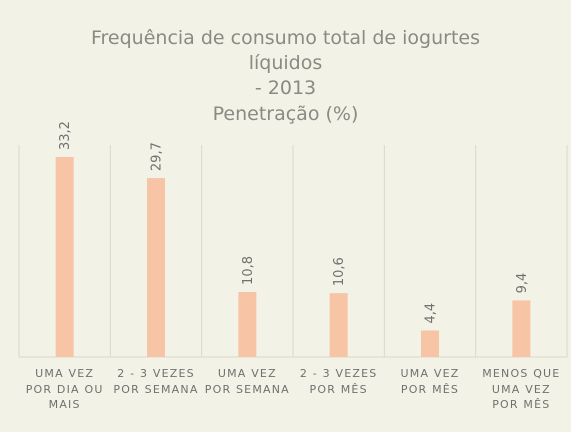  What do you see at coordinates (339, 271) in the screenshot?
I see `data-label: 10,6` at bounding box center [339, 271].